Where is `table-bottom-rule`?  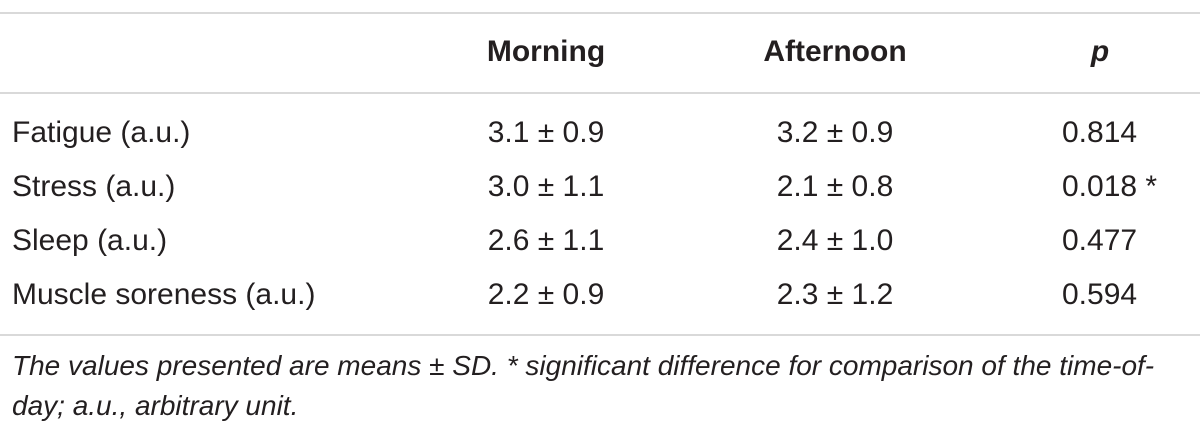 table-bottom-rule is located at coordinates (600, 335).